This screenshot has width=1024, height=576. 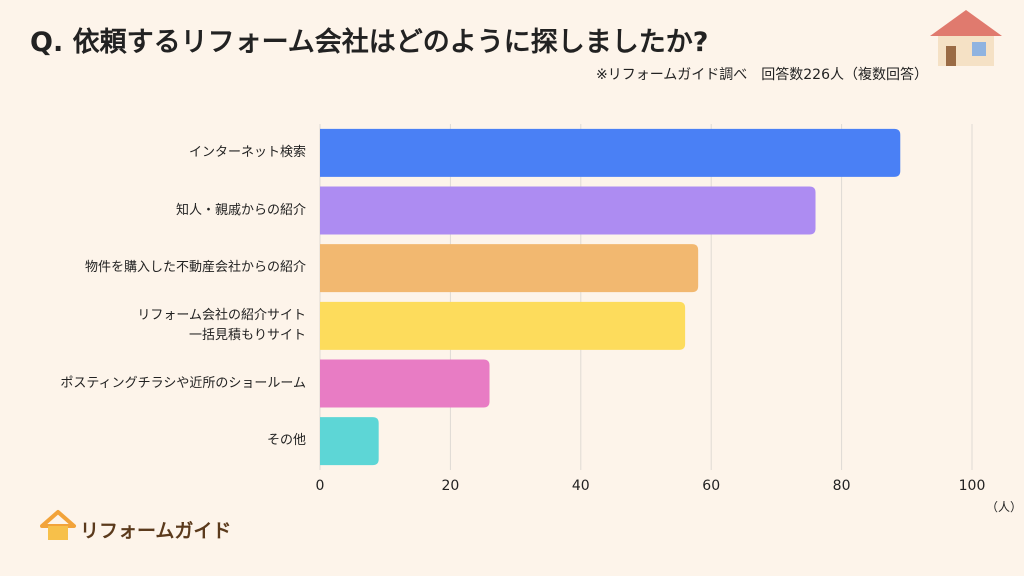 I want to click on y-tick-label: 物件を購入した不動産会社からの紹介, so click(x=195, y=268).